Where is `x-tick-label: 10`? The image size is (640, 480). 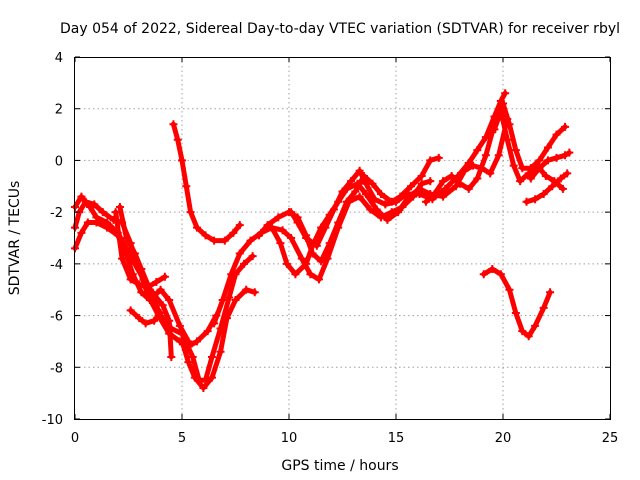 x-tick-label: 10 is located at coordinates (289, 438).